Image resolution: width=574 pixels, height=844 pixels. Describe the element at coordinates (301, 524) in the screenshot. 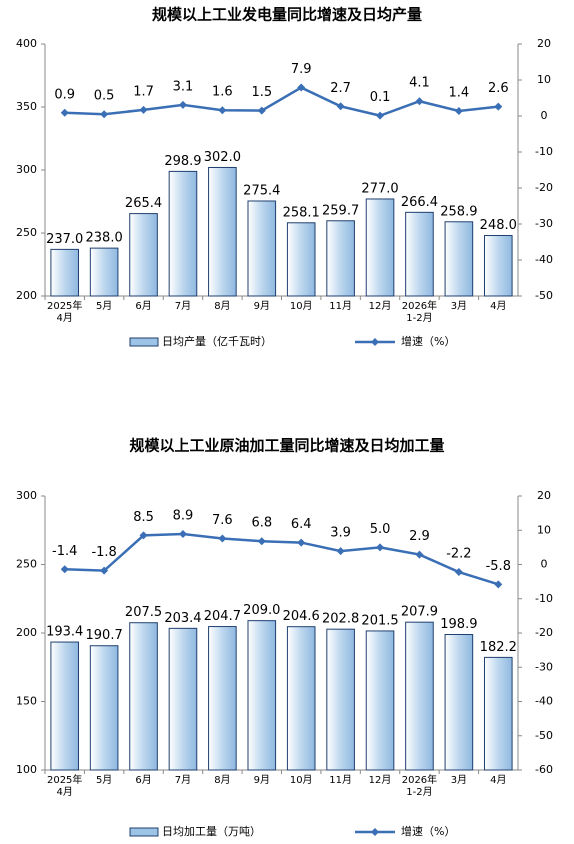

I see `line-value-label: 6.4` at that location.